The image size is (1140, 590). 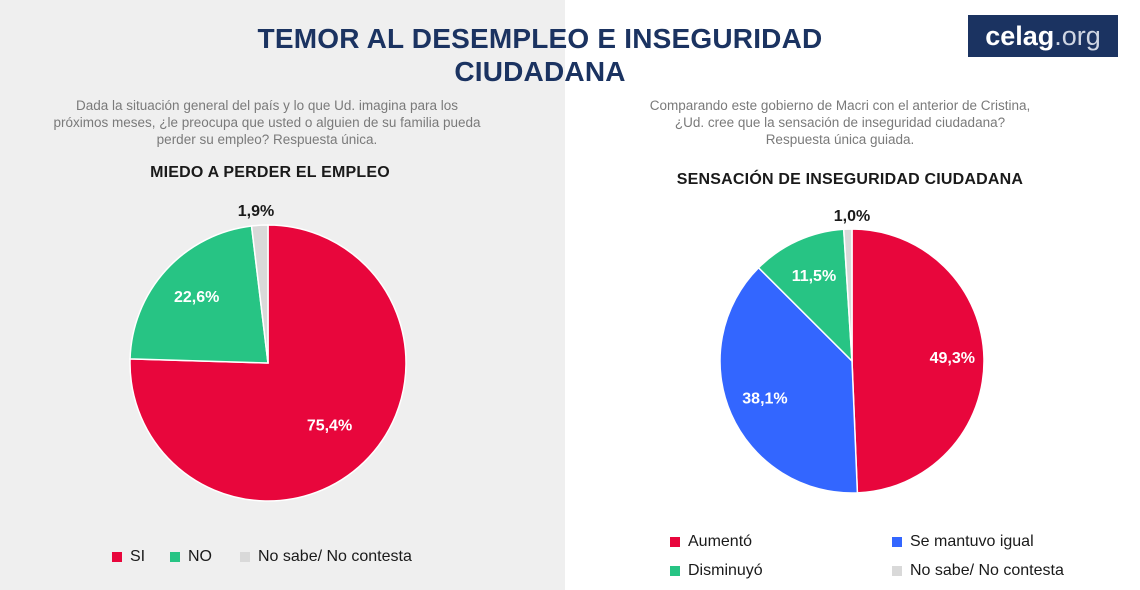 I want to click on right-legend-item-aumento: Aumentó, so click(x=711, y=542).